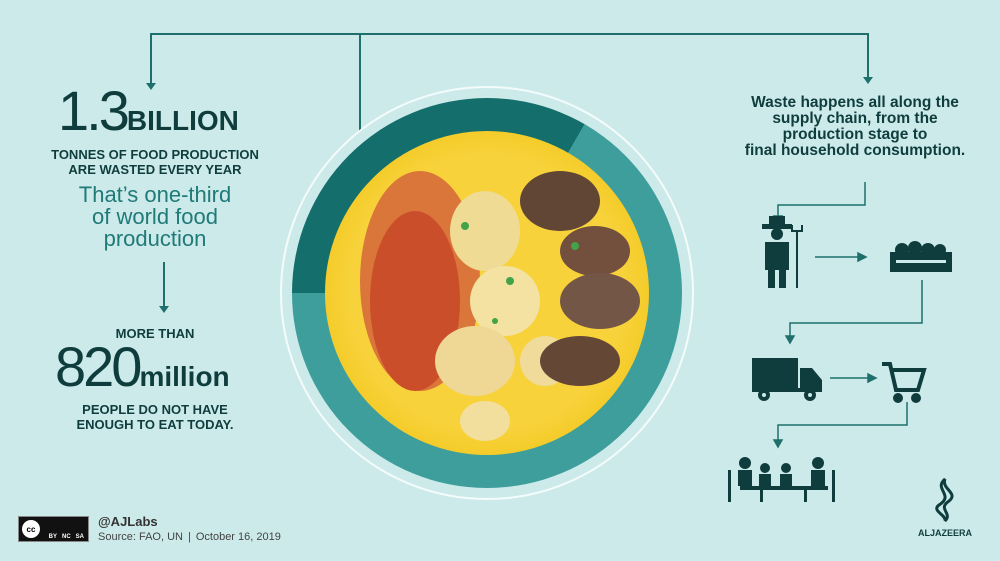  I want to click on plate-connector, so click(360, 82).